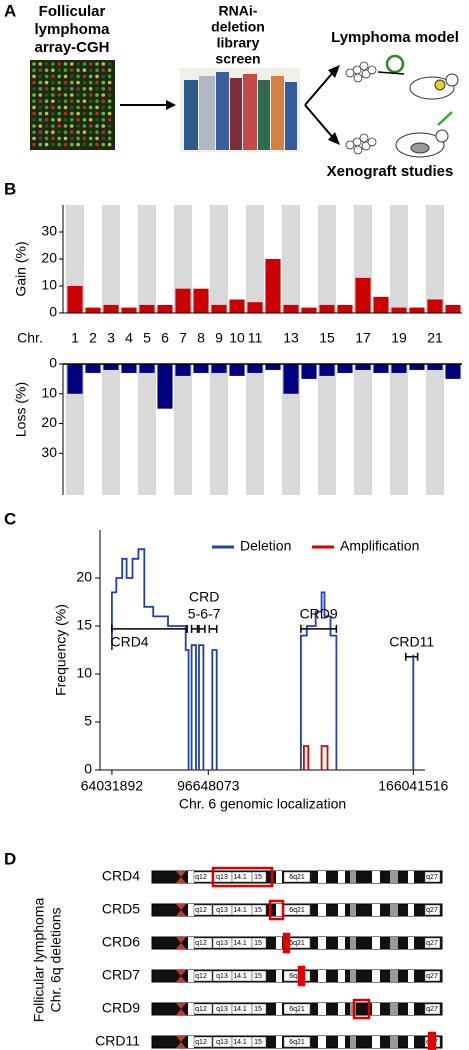 The height and width of the screenshot is (1050, 469). Describe the element at coordinates (201, 338) in the screenshot. I see `chr-label: 8` at that location.